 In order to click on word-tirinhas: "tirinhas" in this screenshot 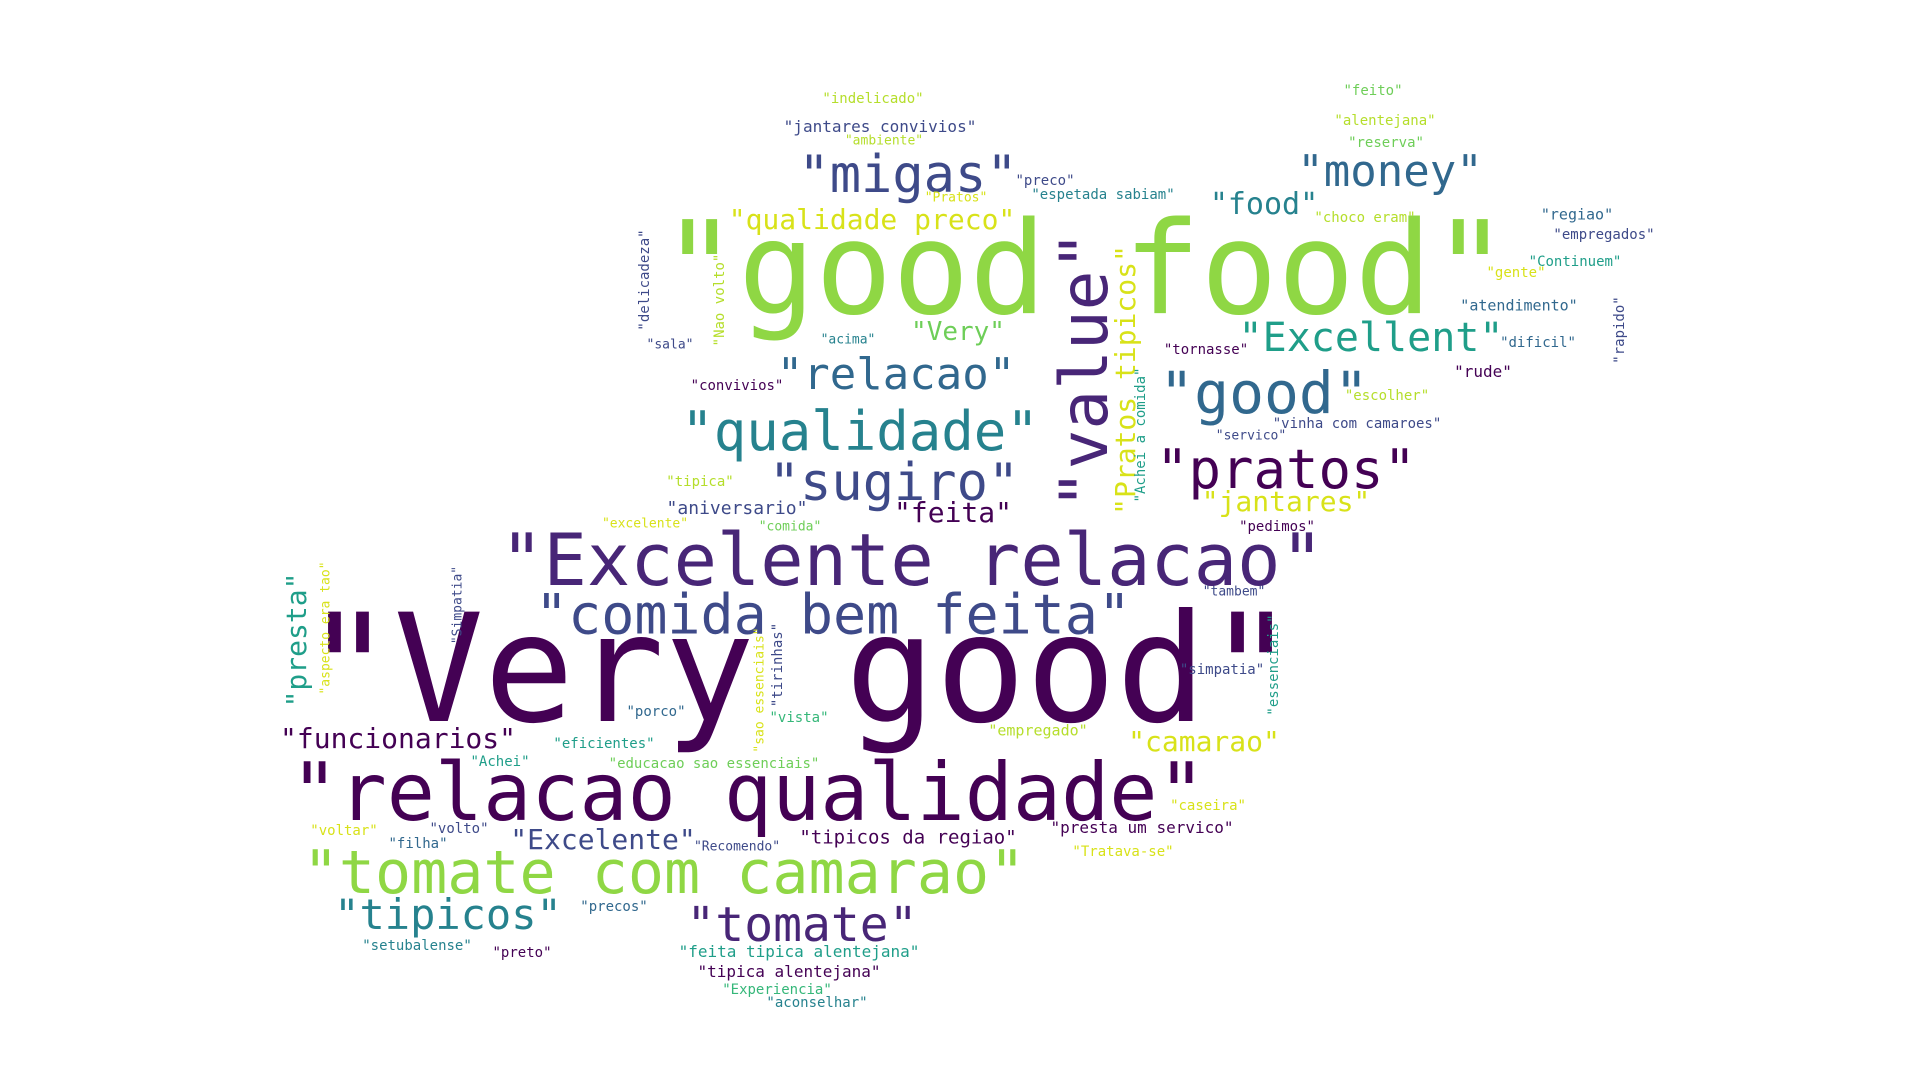, I will do `click(778, 665)`.